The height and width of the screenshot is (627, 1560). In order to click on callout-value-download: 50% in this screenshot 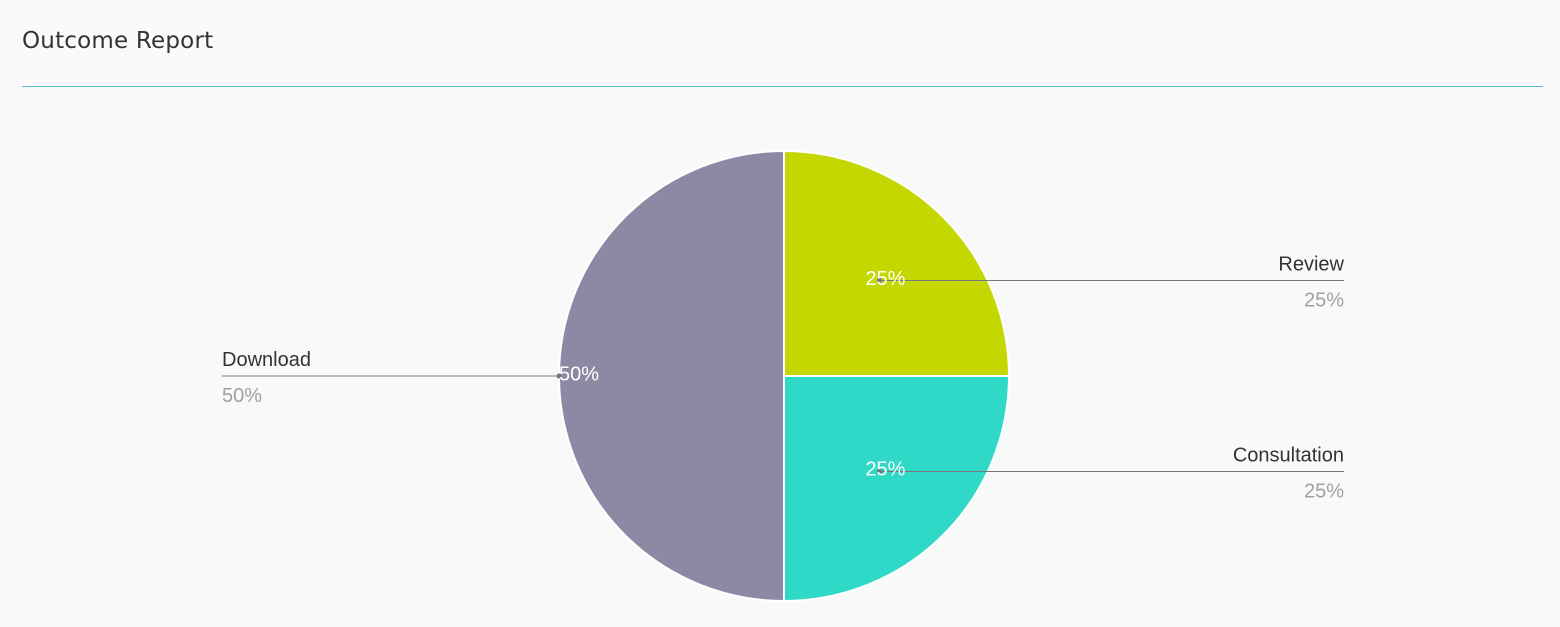, I will do `click(242, 396)`.